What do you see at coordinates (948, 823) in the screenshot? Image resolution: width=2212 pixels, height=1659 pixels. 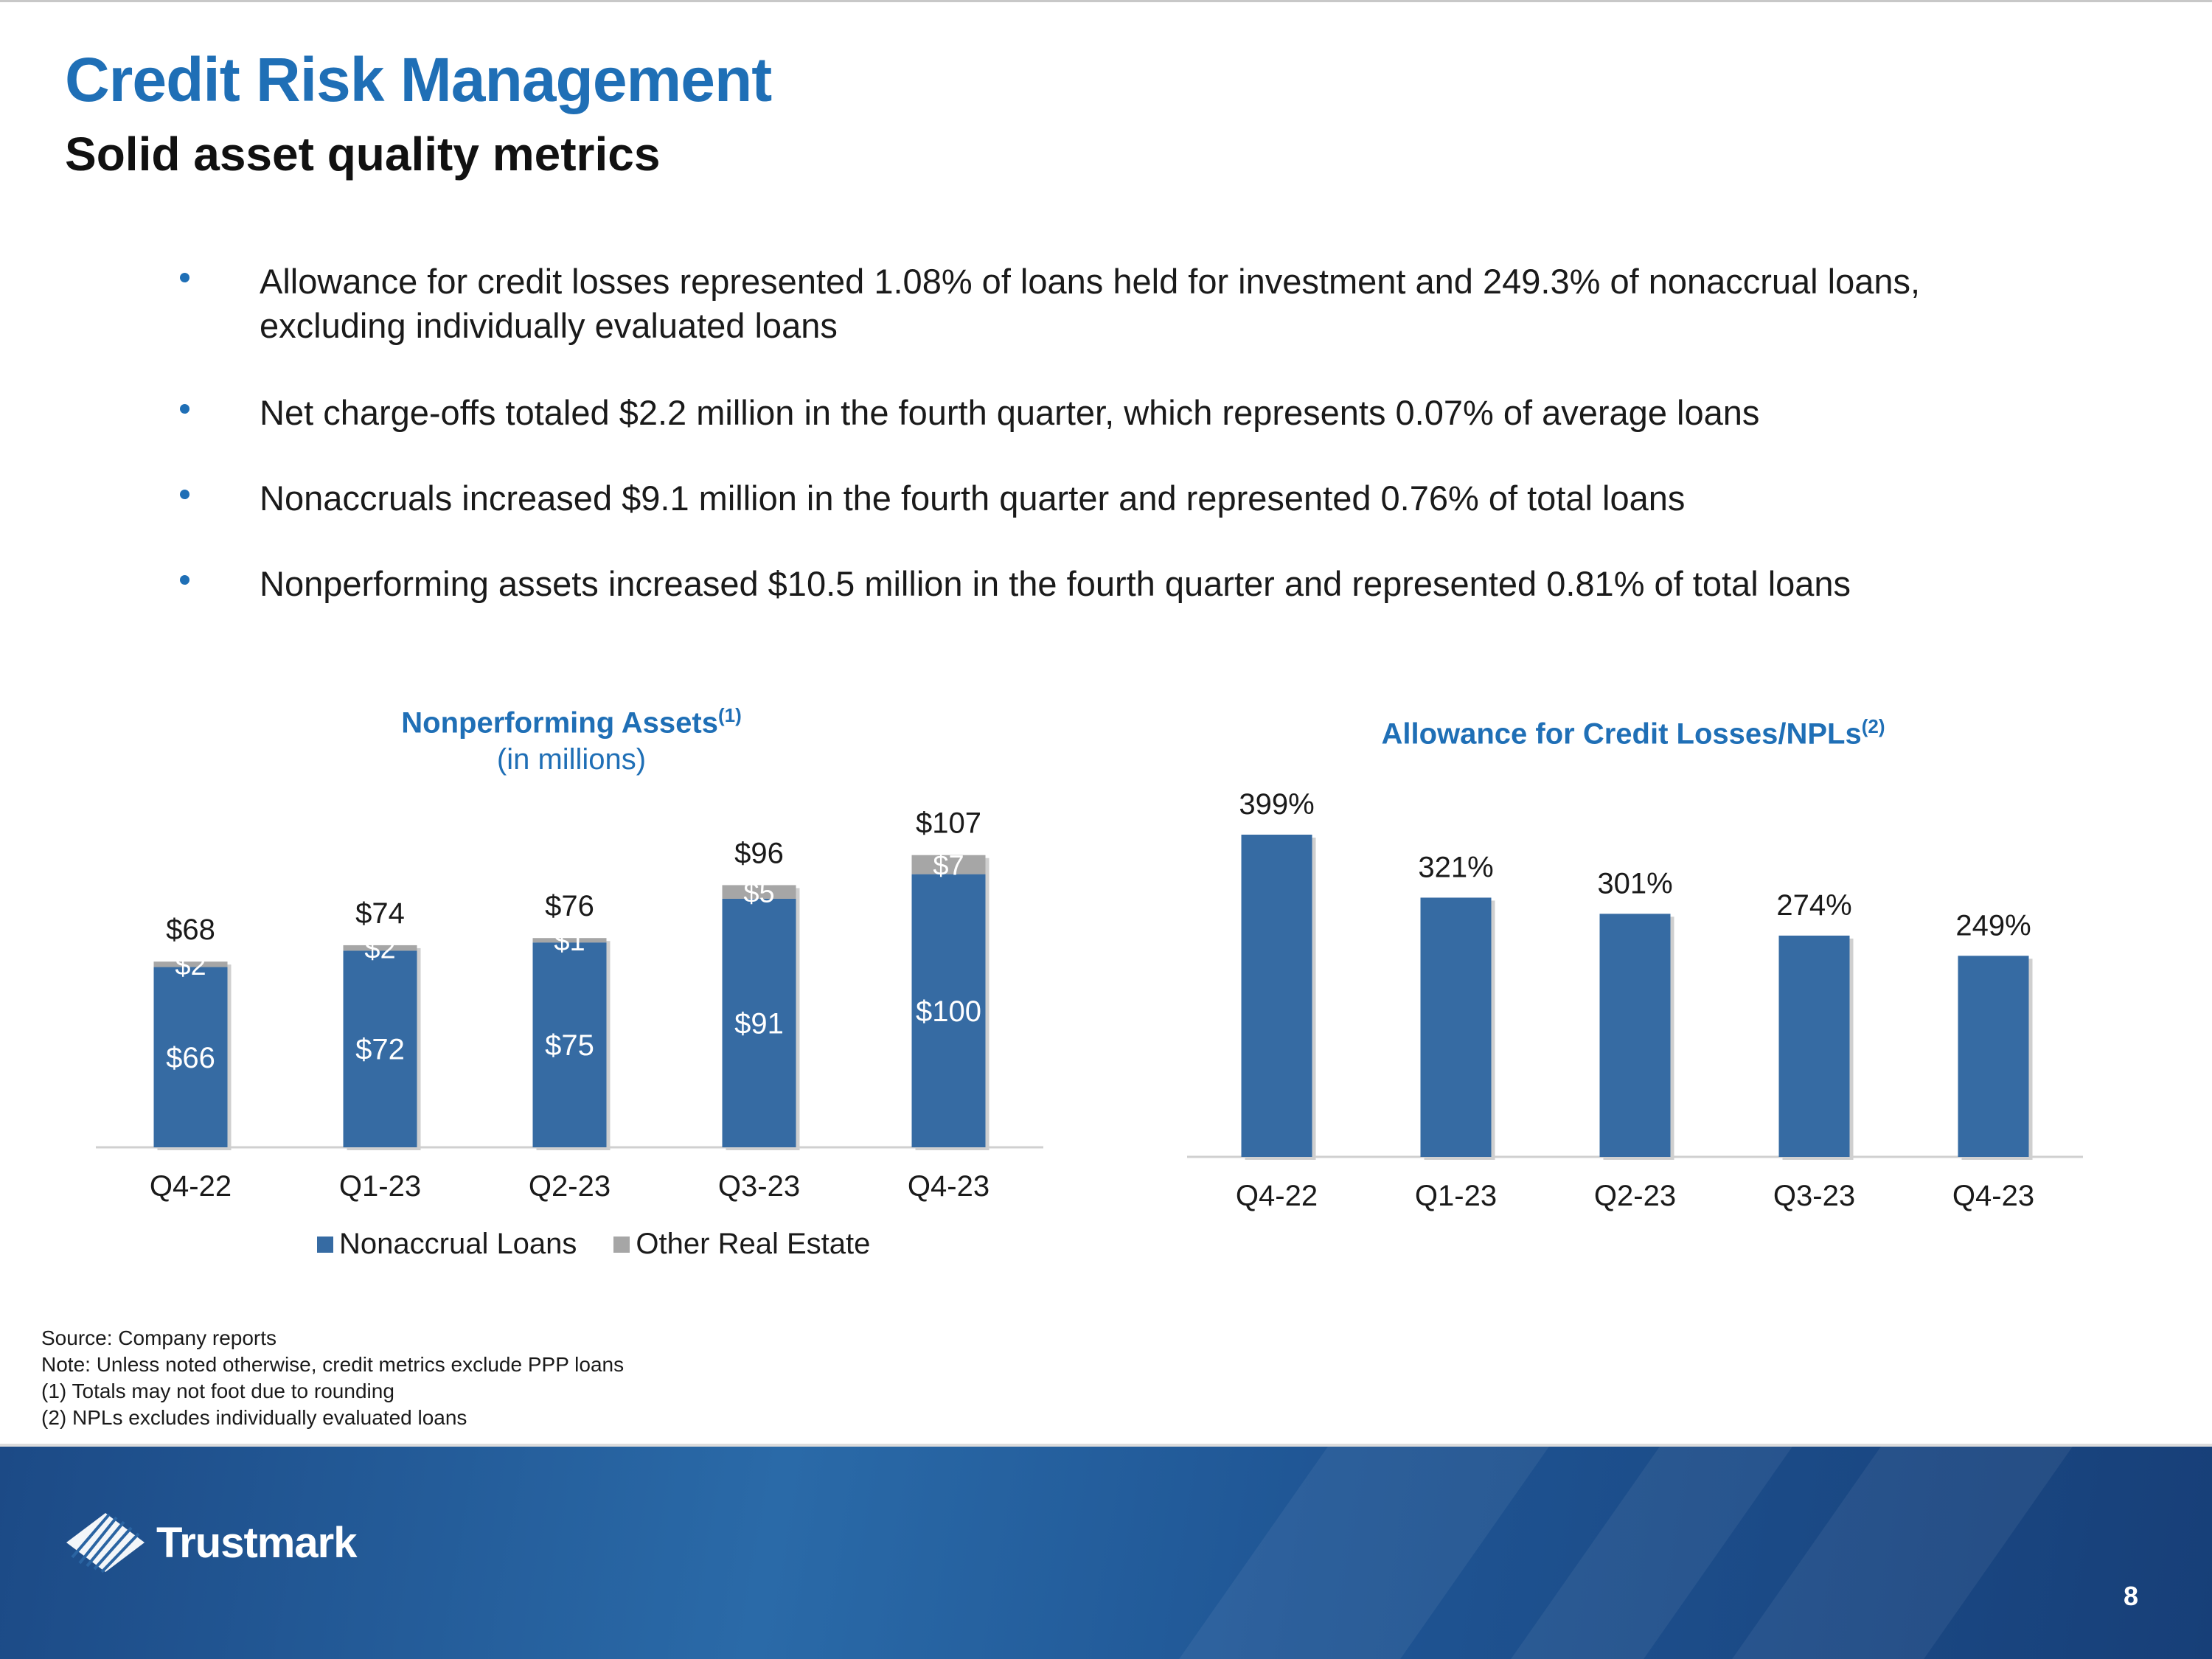 I see `npa-bar-total: $107` at bounding box center [948, 823].